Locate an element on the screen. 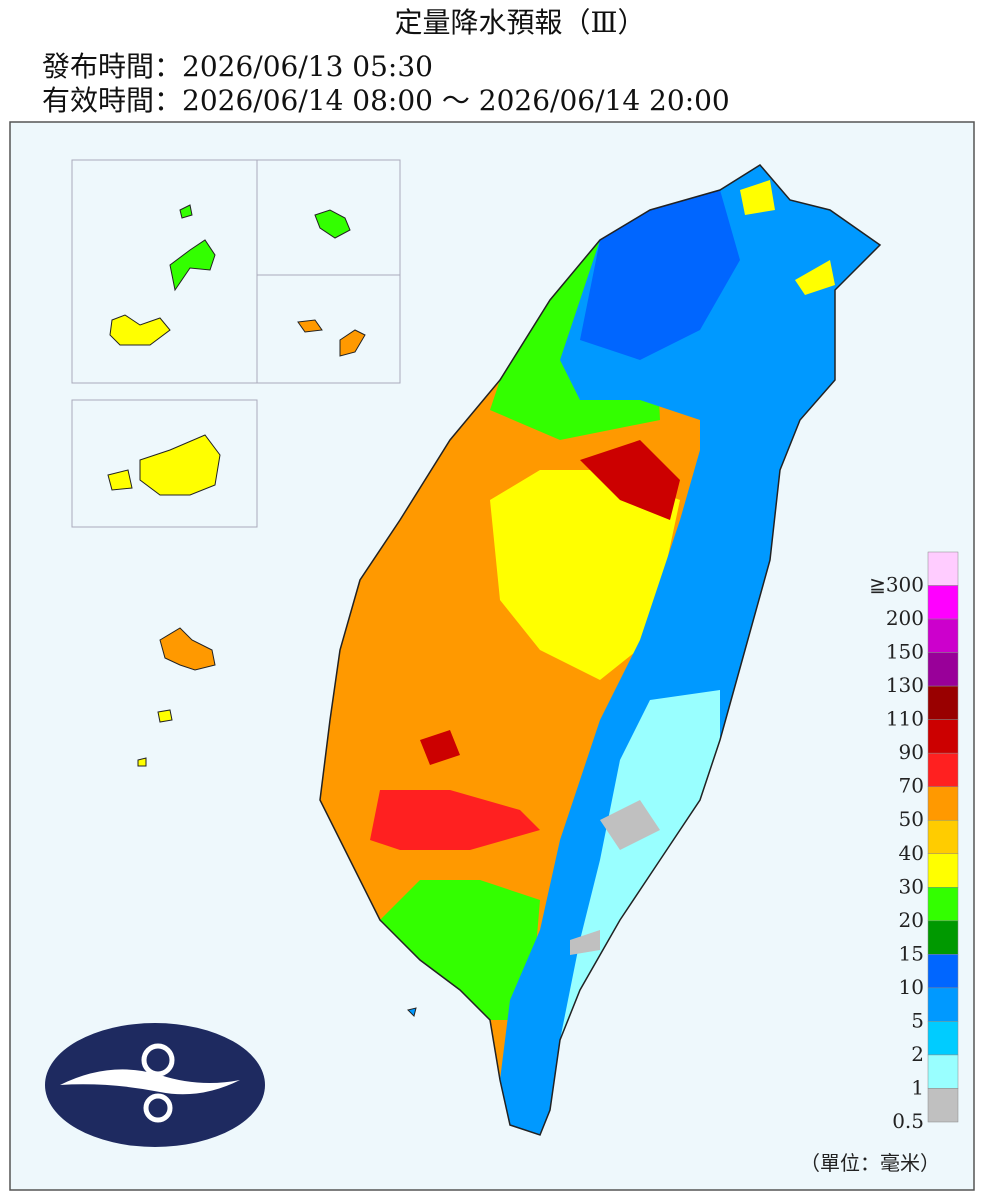  logo is located at coordinates (155, 1085).